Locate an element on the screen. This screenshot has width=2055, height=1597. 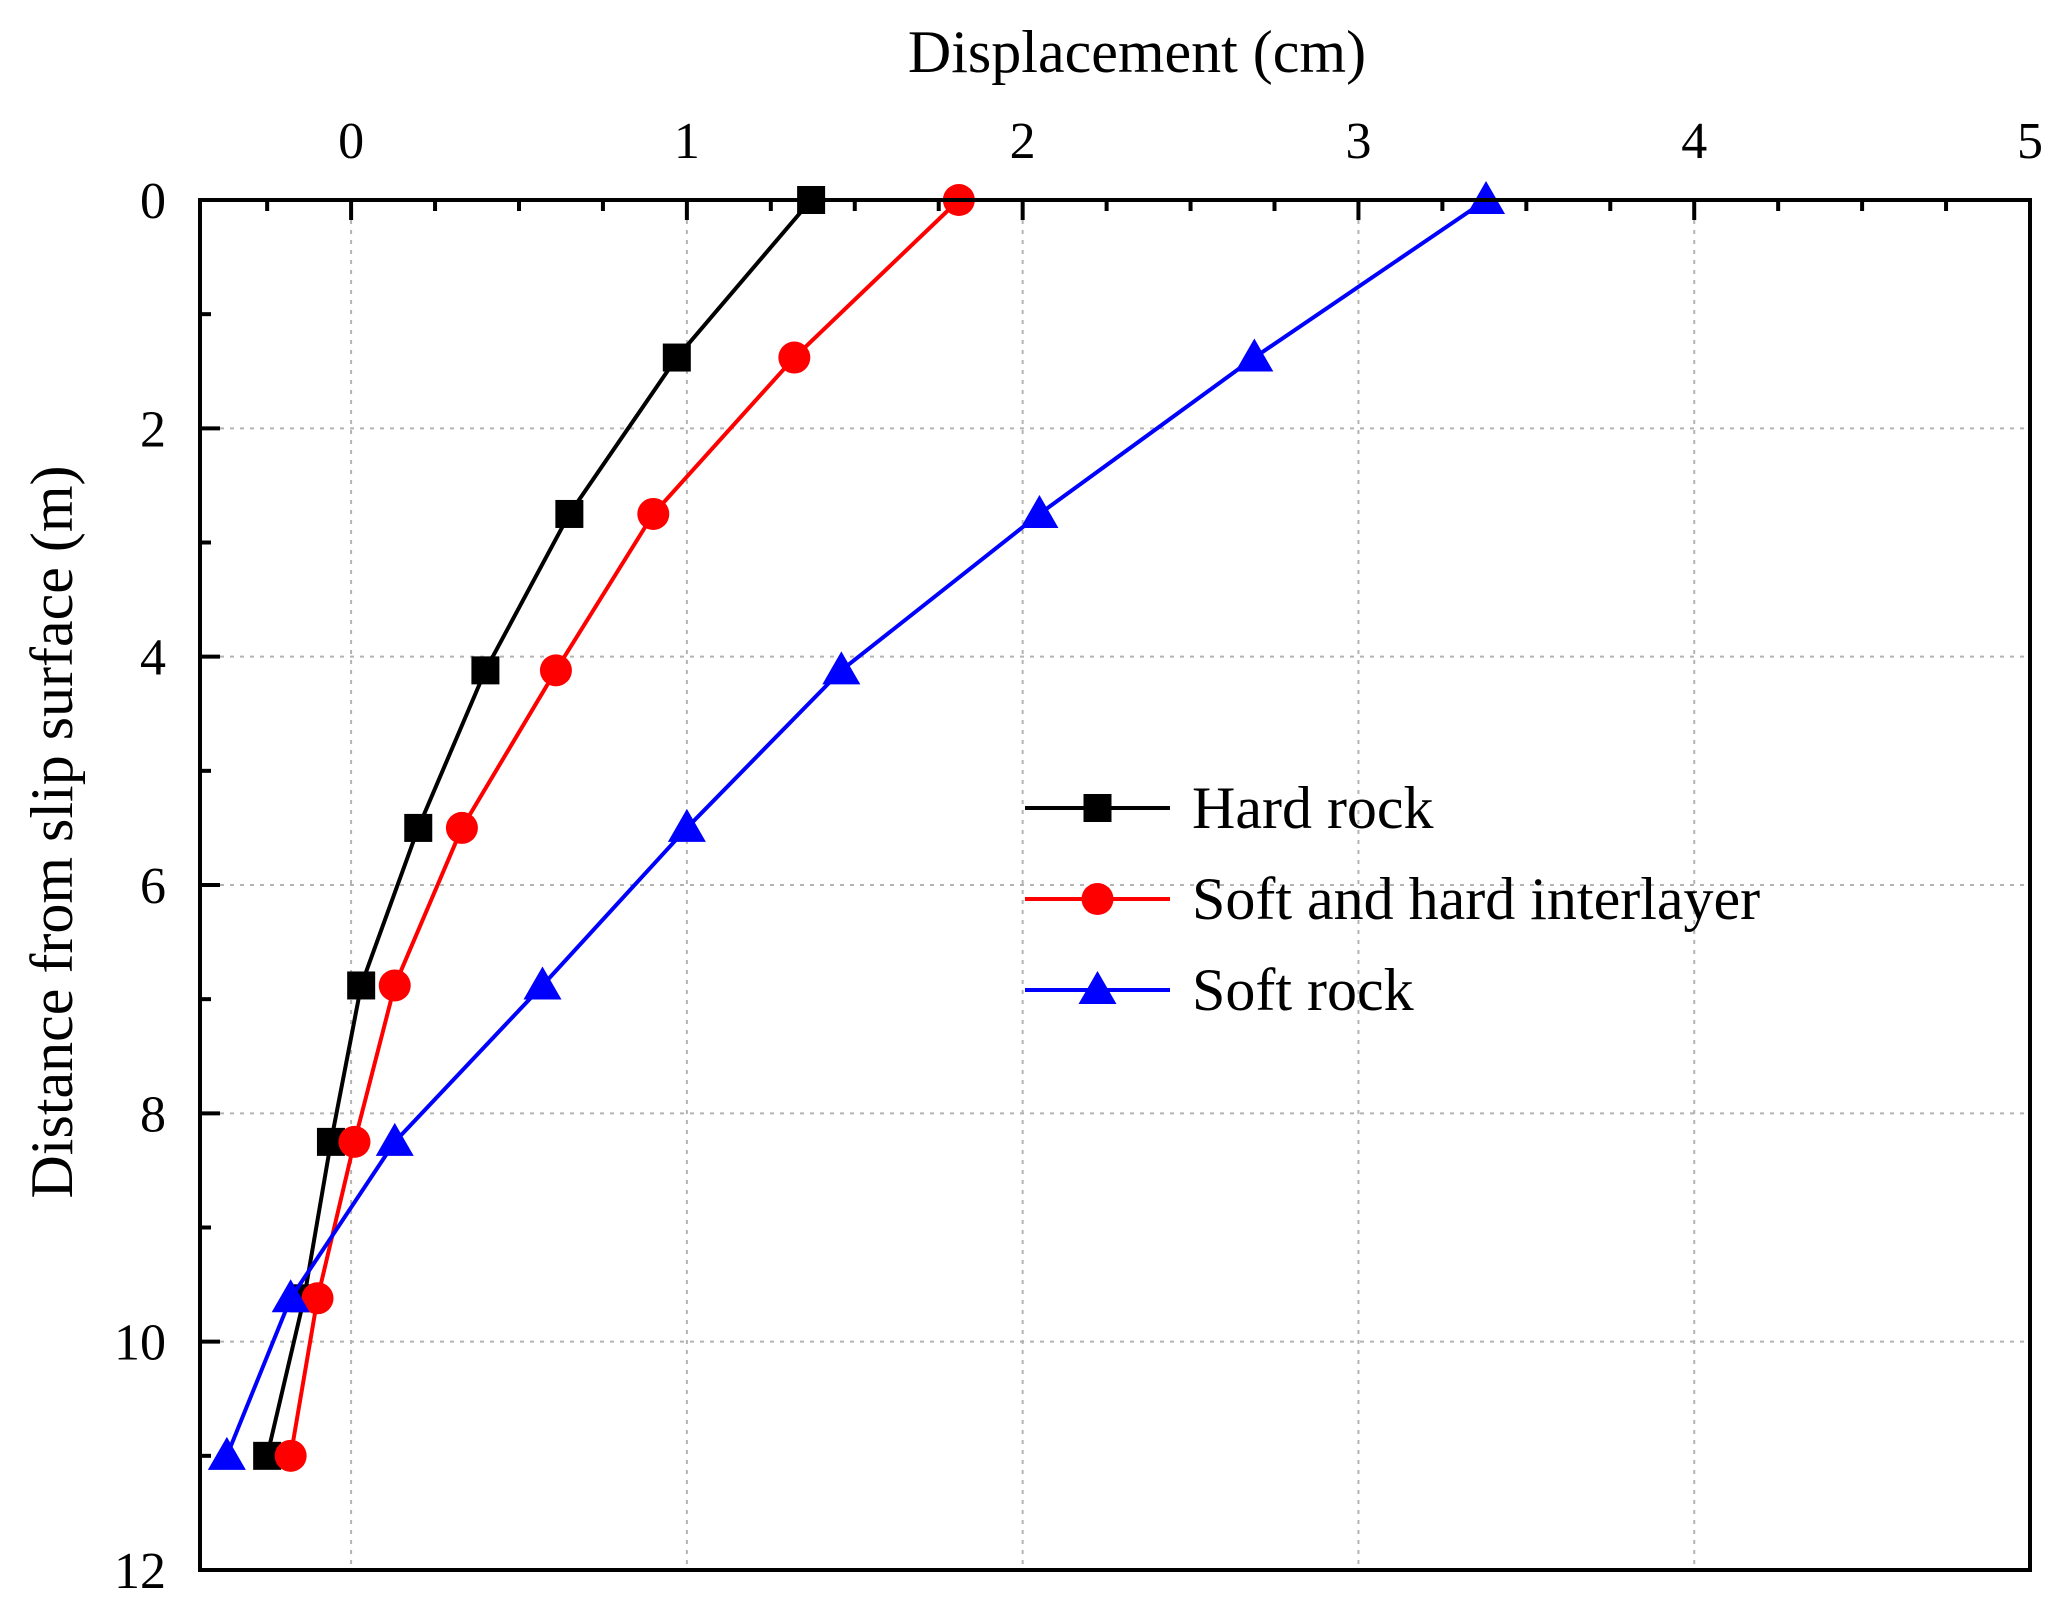
legend-label: Soft rock is located at coordinates (1303, 990).